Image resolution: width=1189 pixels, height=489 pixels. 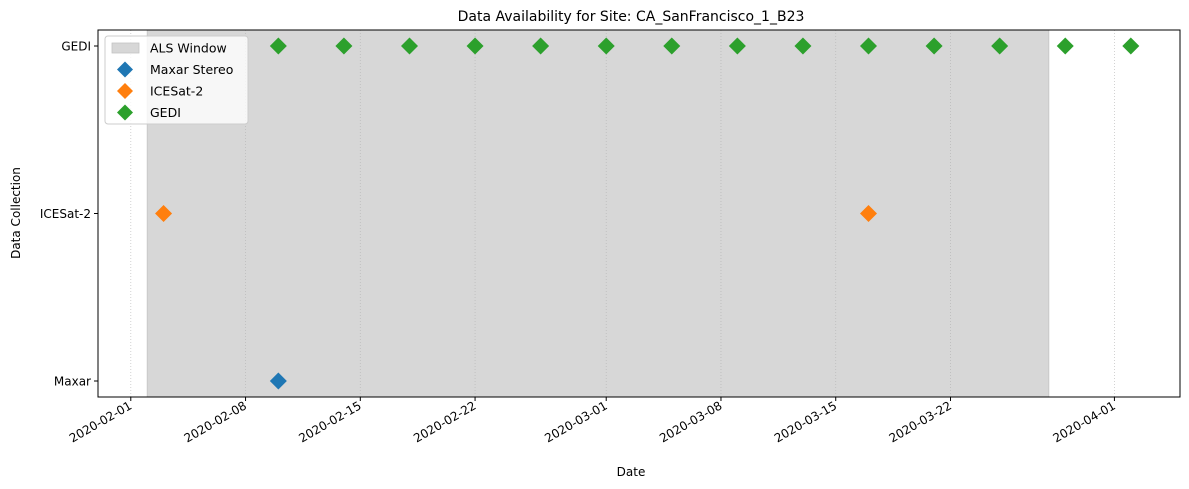 I want to click on legend-box, so click(x=176, y=80).